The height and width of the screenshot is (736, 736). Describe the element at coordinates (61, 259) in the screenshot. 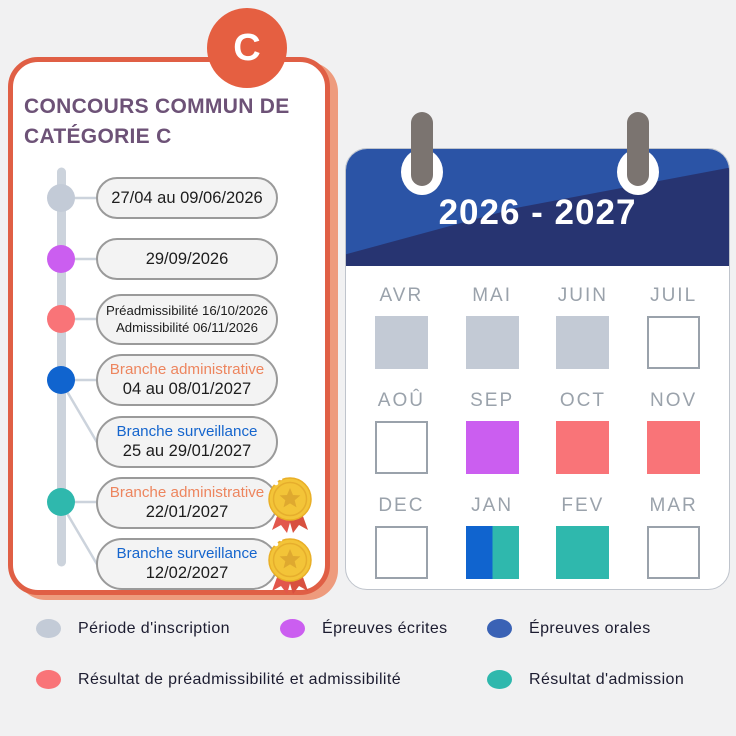

I see `timeline-dot-epreuves-ecrites` at that location.